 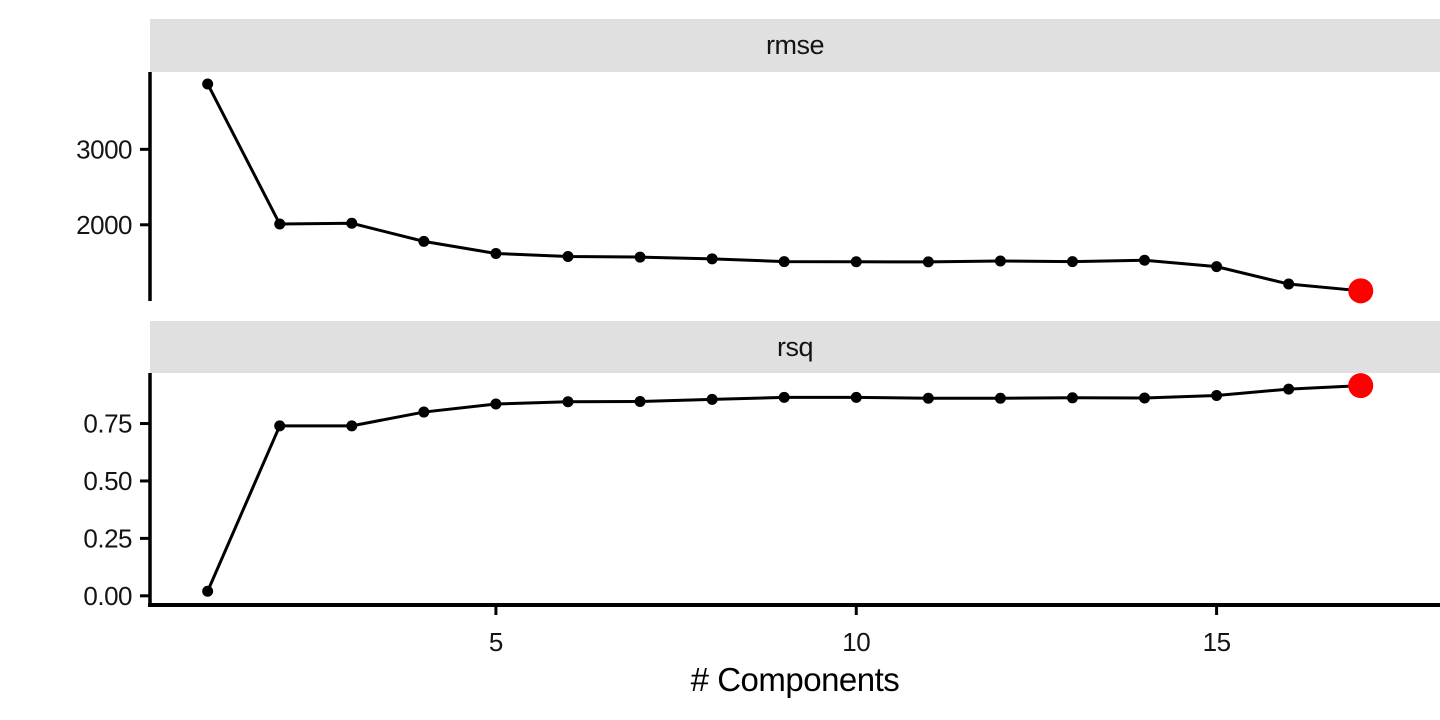 I want to click on facet-strip-rsq-label: rsq, so click(x=795, y=346).